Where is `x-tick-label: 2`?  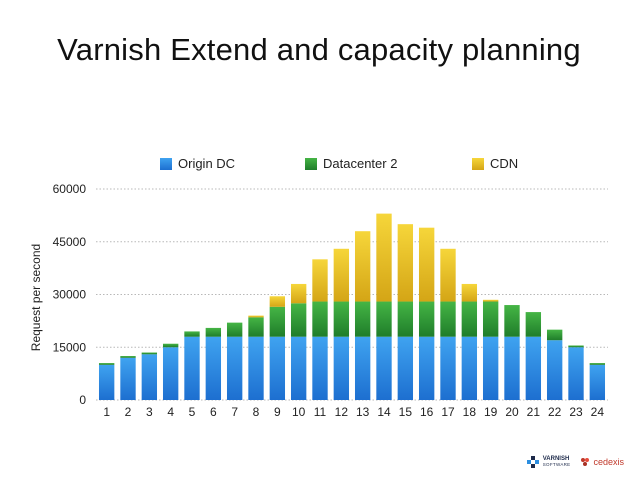 x-tick-label: 2 is located at coordinates (128, 412).